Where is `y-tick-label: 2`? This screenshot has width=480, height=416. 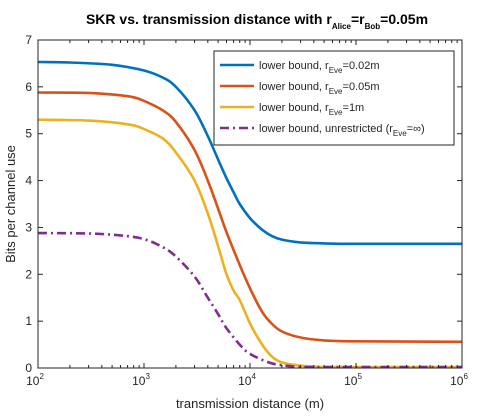 y-tick-label: 2 is located at coordinates (28, 274).